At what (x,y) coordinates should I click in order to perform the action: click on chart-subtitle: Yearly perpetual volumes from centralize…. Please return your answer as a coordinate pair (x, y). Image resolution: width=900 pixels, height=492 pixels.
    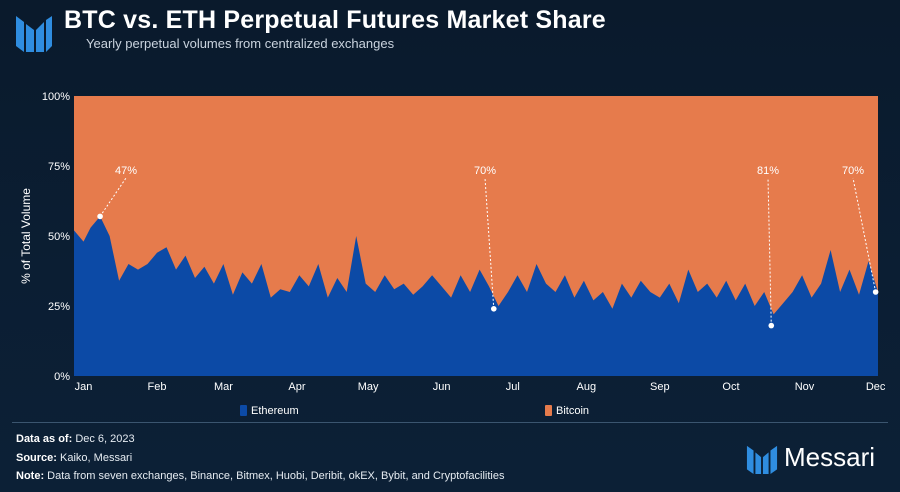
    Looking at the image, I should click on (240, 43).